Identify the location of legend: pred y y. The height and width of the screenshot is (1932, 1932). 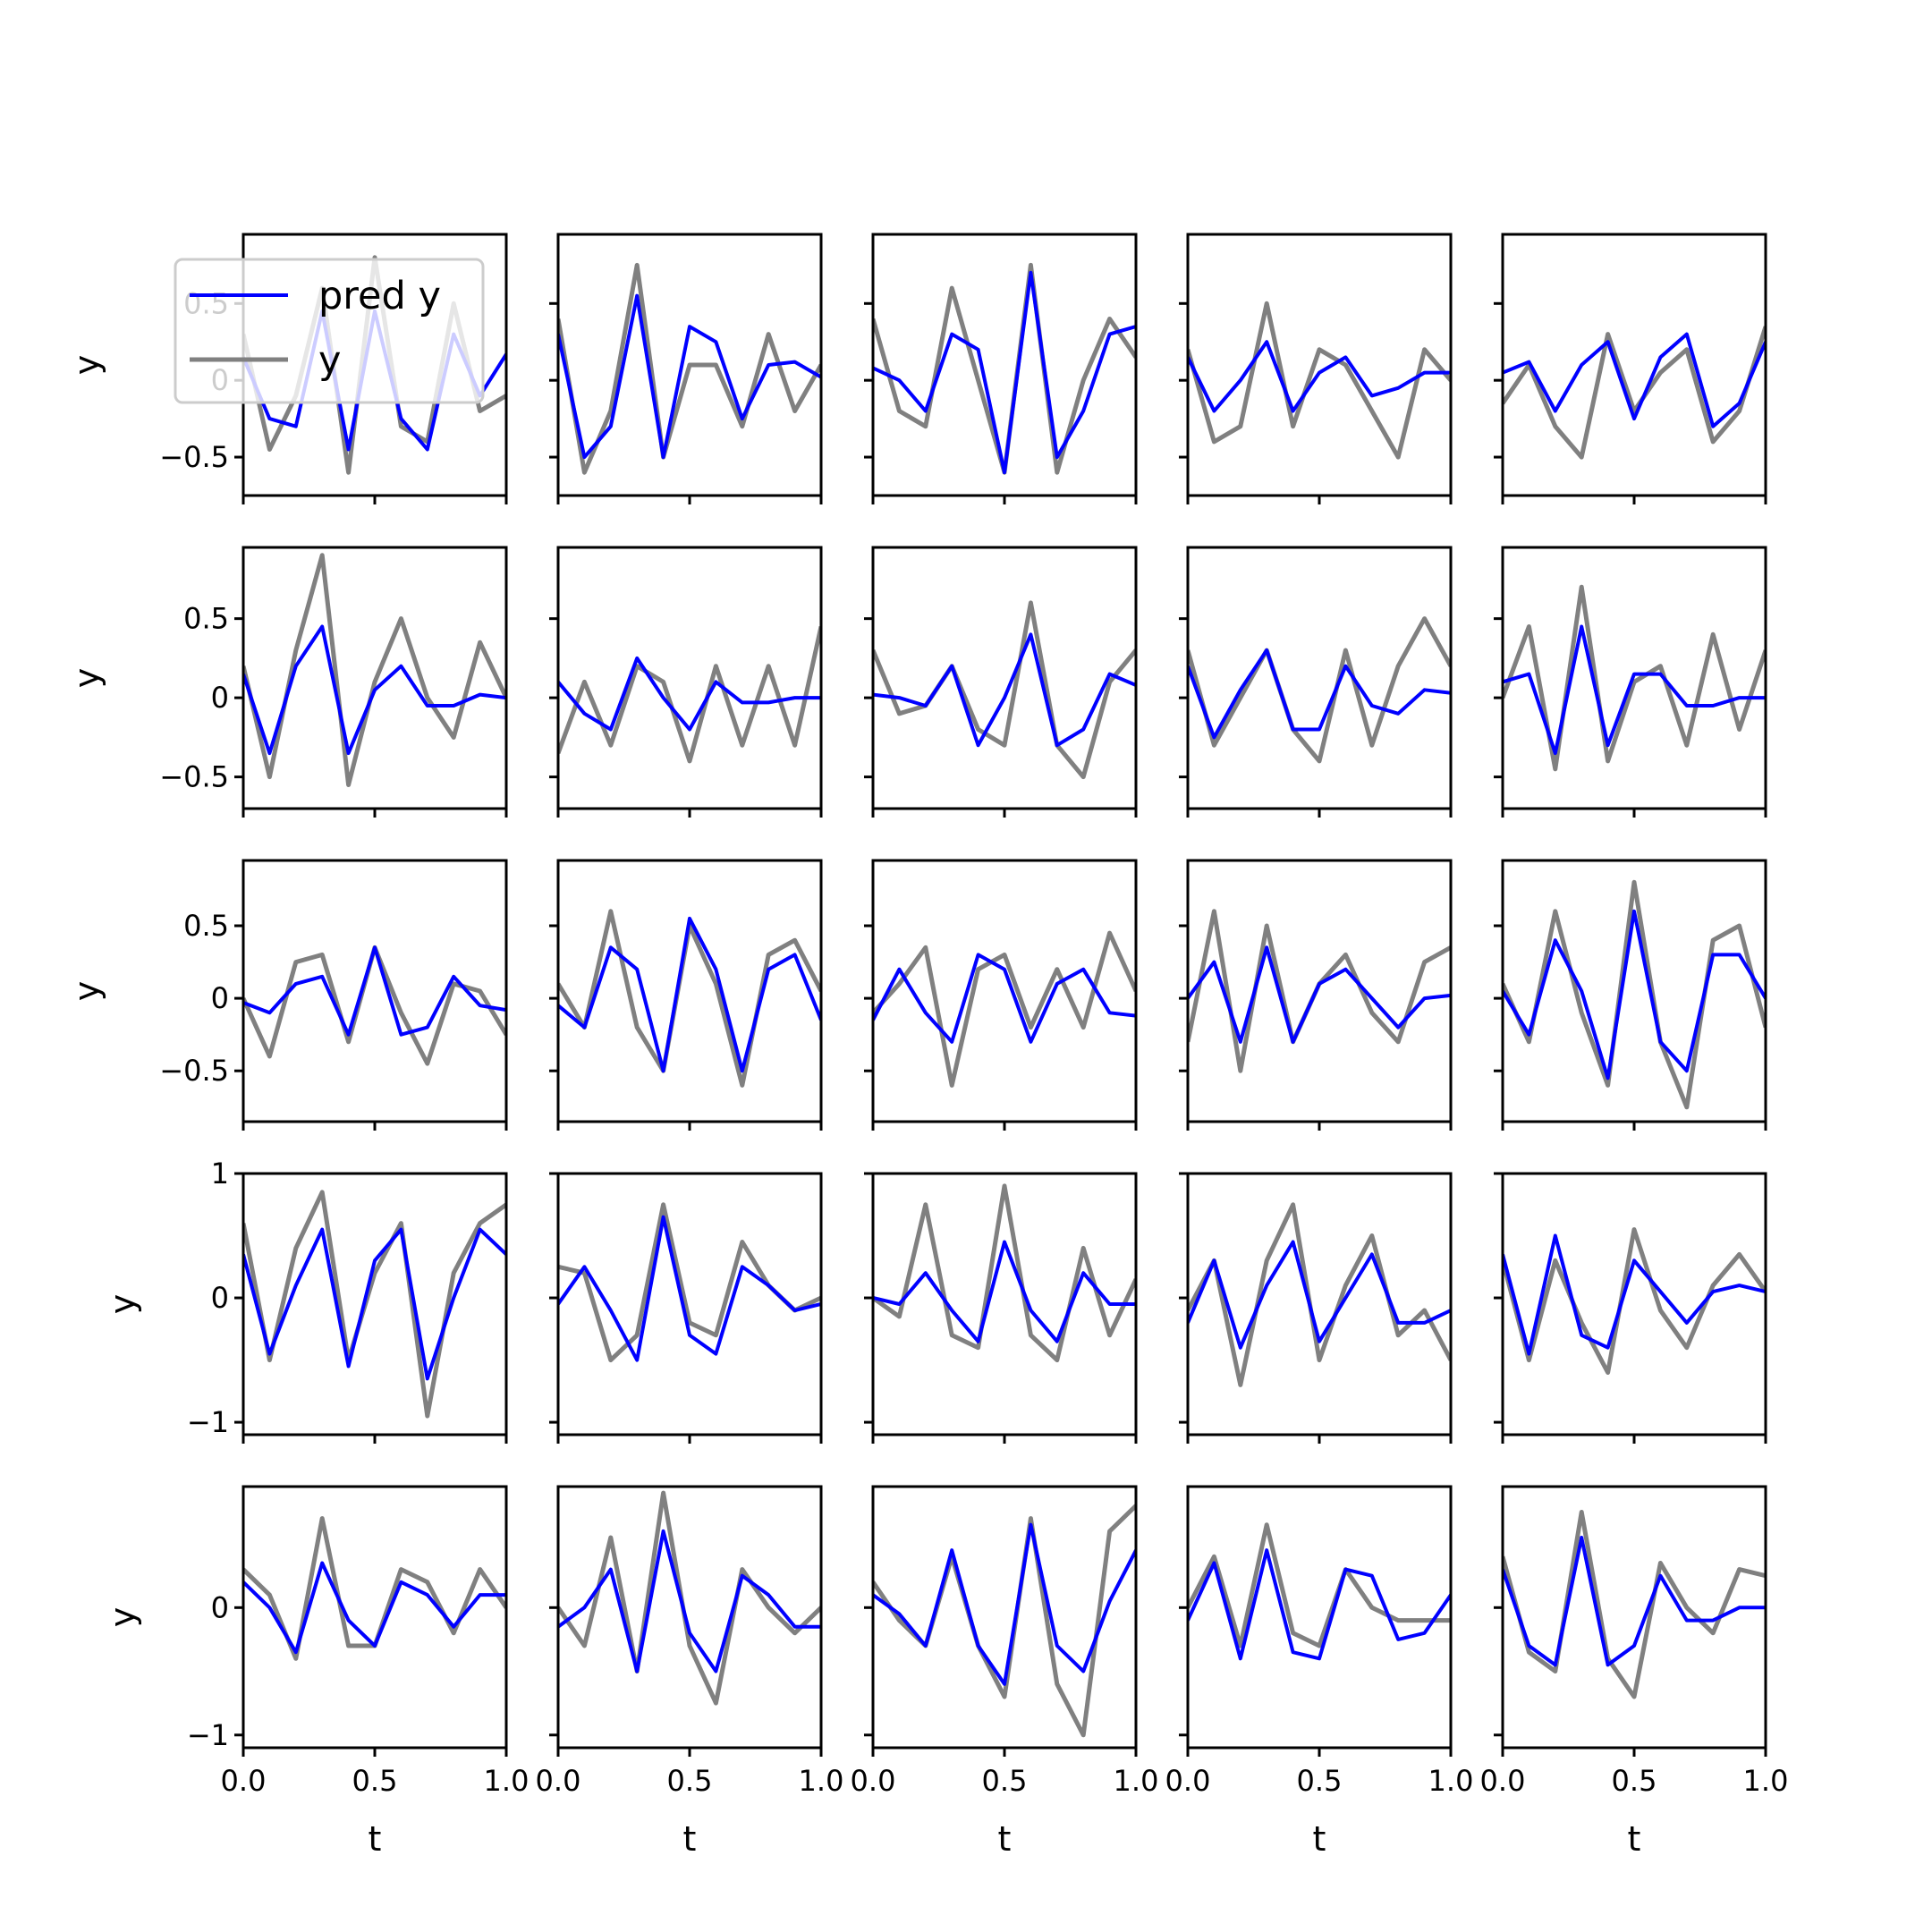
(329, 331).